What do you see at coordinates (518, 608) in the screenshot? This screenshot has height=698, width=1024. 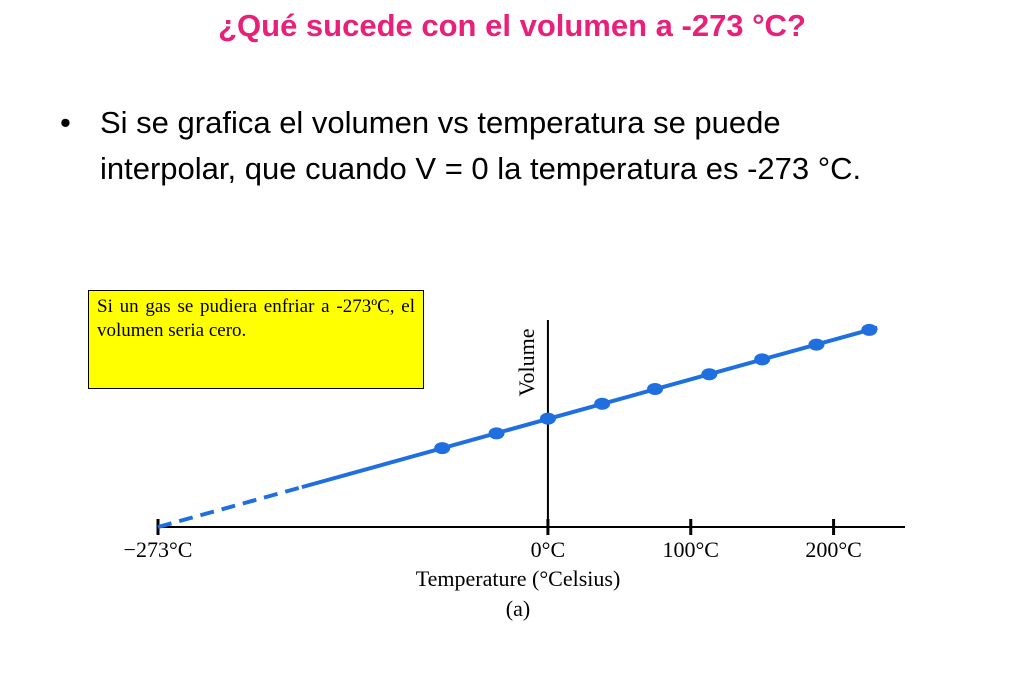 I see `caption: (a)` at bounding box center [518, 608].